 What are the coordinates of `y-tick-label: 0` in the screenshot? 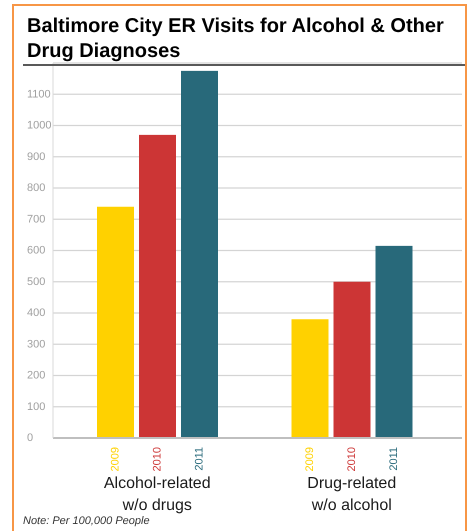 It's located at (30, 438).